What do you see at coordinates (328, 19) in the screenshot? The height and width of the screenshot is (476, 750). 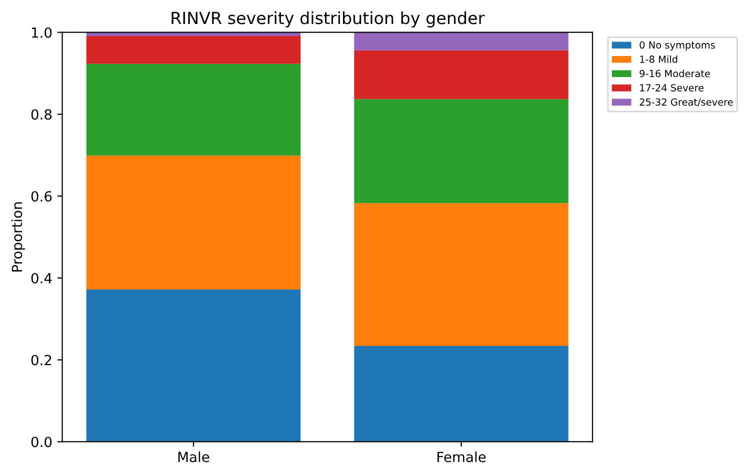 I see `chart-title: RINVR severity distribution by gender` at bounding box center [328, 19].